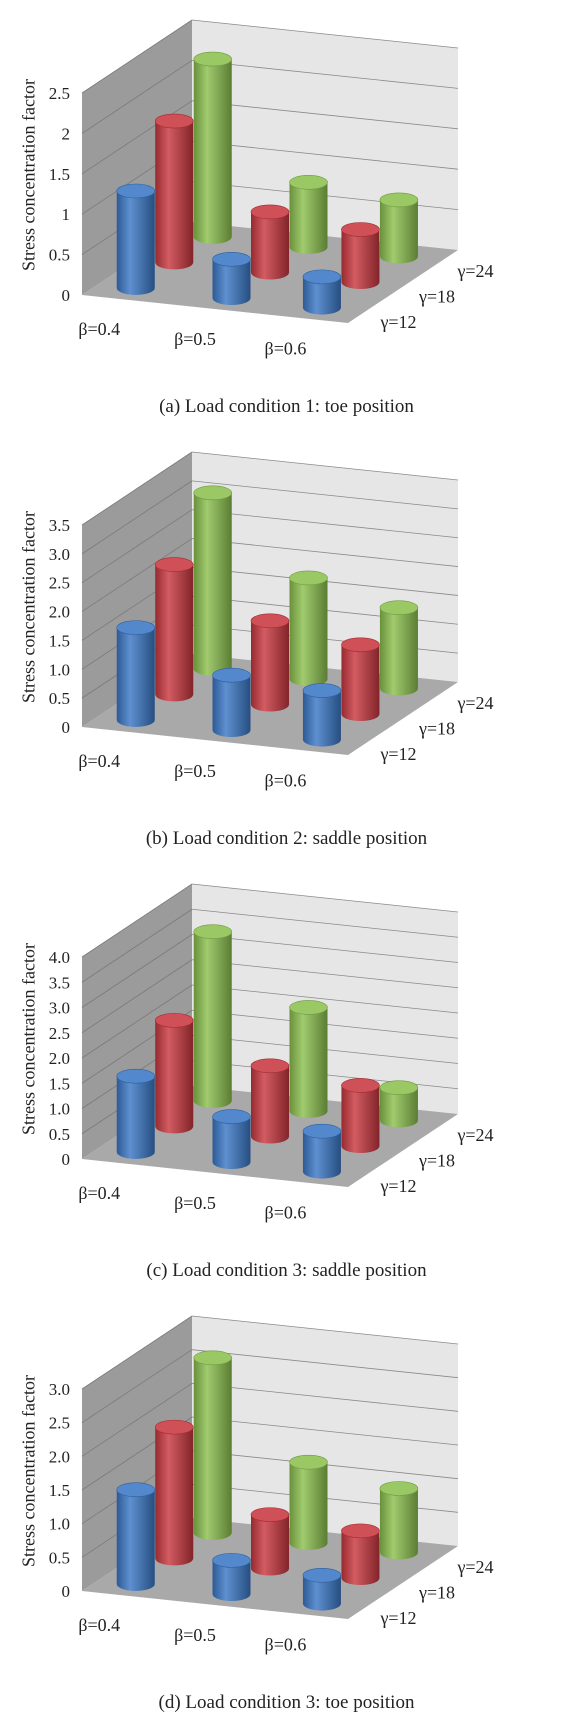  I want to click on y-axis-label-text-d: Stress concentration factor, so click(28, 1471).